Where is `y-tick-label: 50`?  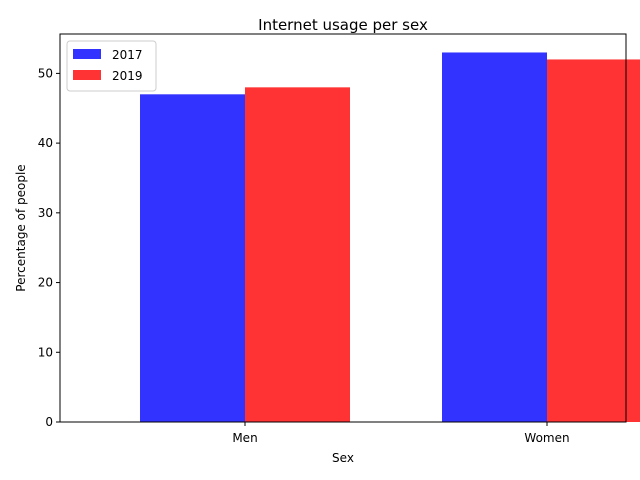 y-tick-label: 50 is located at coordinates (45, 73).